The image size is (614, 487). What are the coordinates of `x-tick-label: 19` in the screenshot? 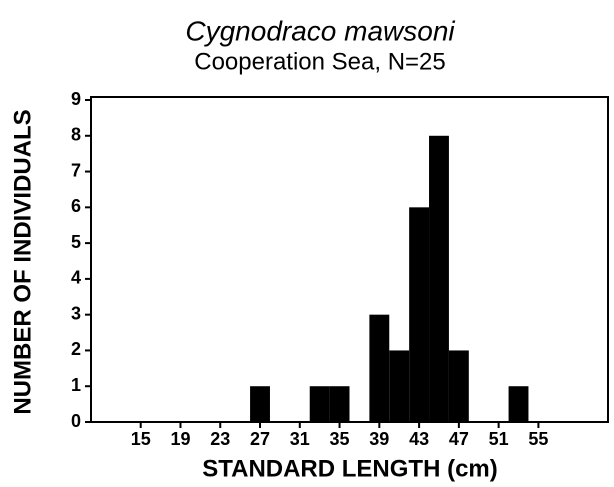 It's located at (180, 439).